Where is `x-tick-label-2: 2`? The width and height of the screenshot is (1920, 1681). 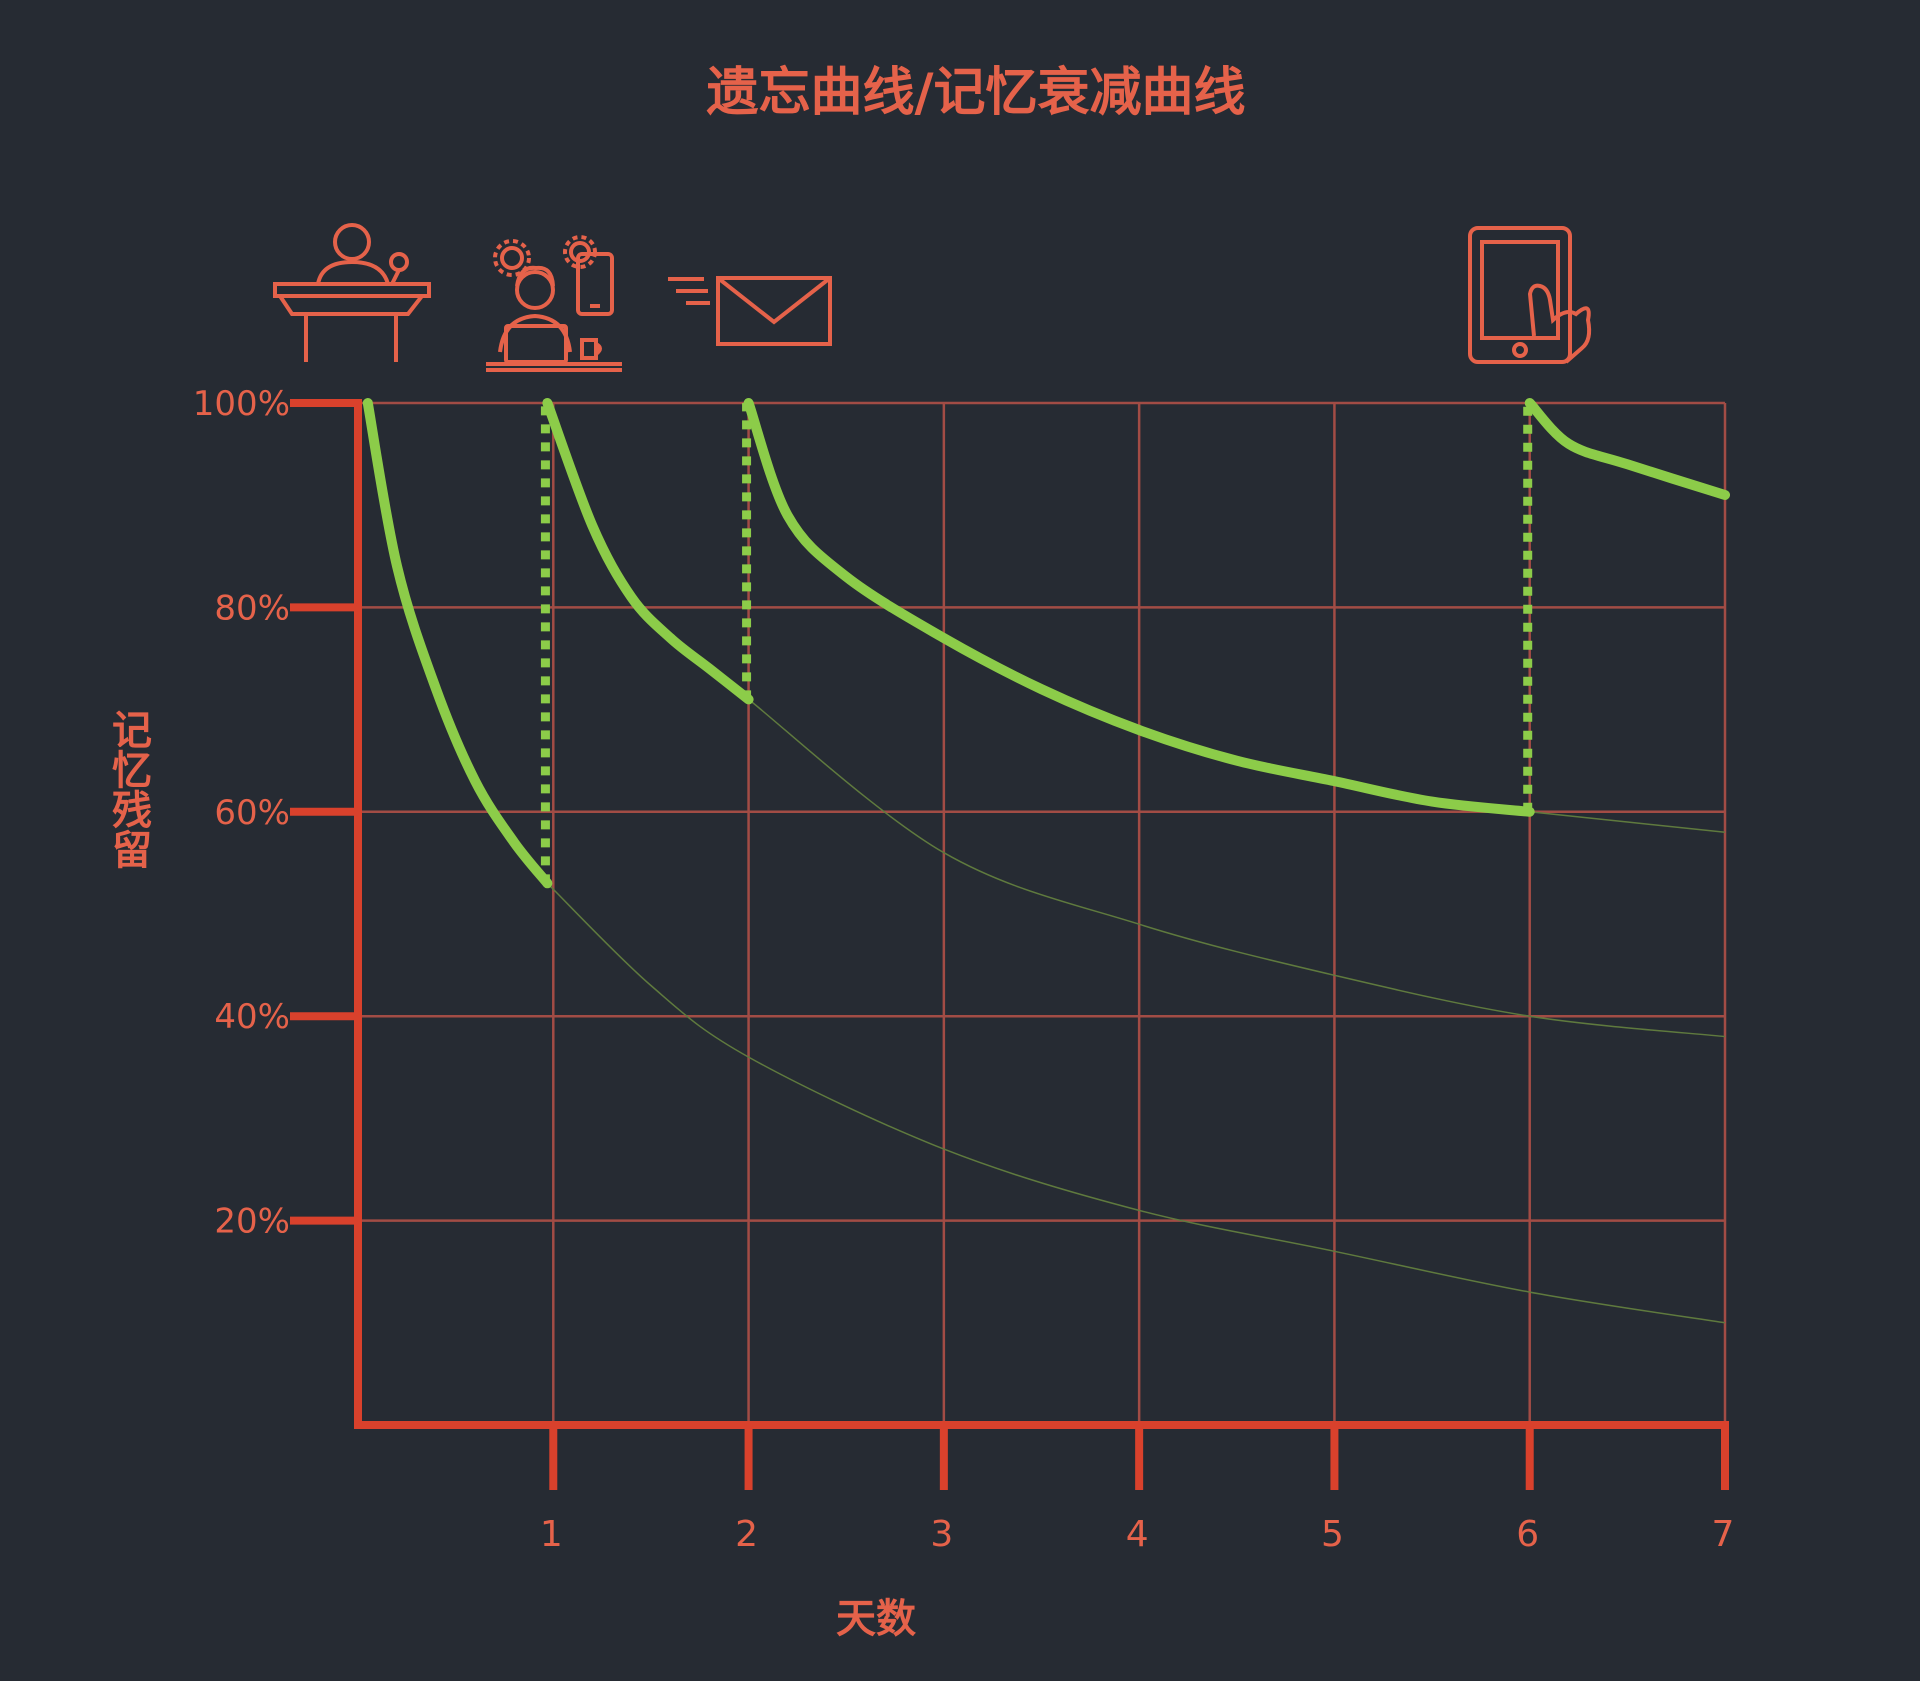
x-tick-label-2: 2 is located at coordinates (746, 1534).